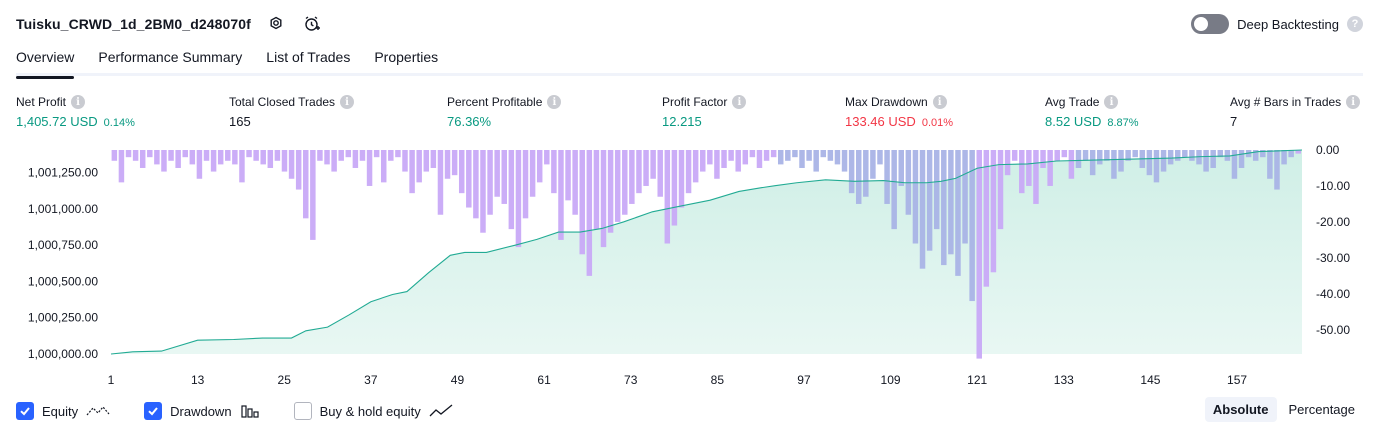 The width and height of the screenshot is (1379, 435). What do you see at coordinates (170, 57) in the screenshot?
I see `tab-performance-summary: Performance Summary` at bounding box center [170, 57].